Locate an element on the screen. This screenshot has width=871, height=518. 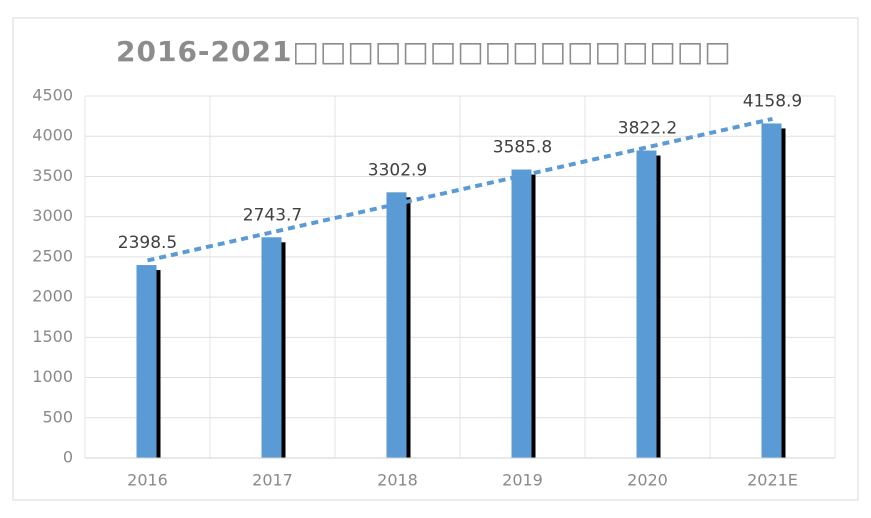
x-tick-label: 2019 is located at coordinates (522, 480).